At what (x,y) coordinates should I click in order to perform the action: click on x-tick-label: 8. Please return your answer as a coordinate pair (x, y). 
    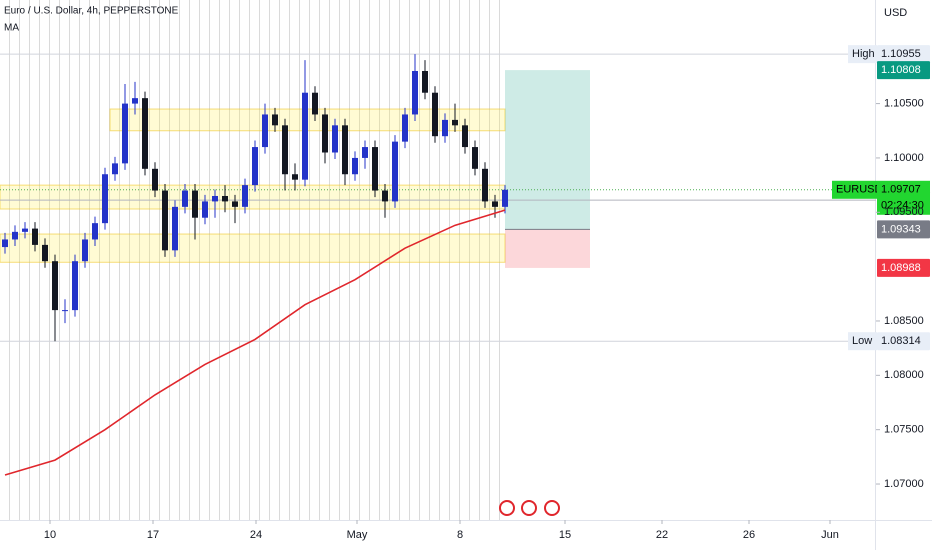
    Looking at the image, I should click on (460, 535).